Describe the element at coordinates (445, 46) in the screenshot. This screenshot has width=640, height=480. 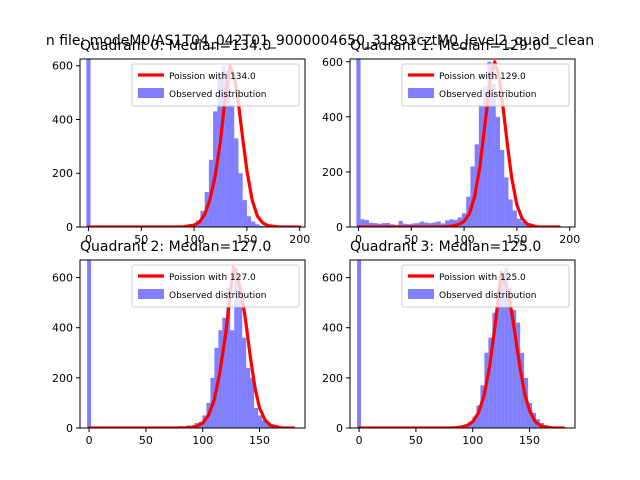
I see `chart-title: Quadrant 1: Median=129.0` at that location.